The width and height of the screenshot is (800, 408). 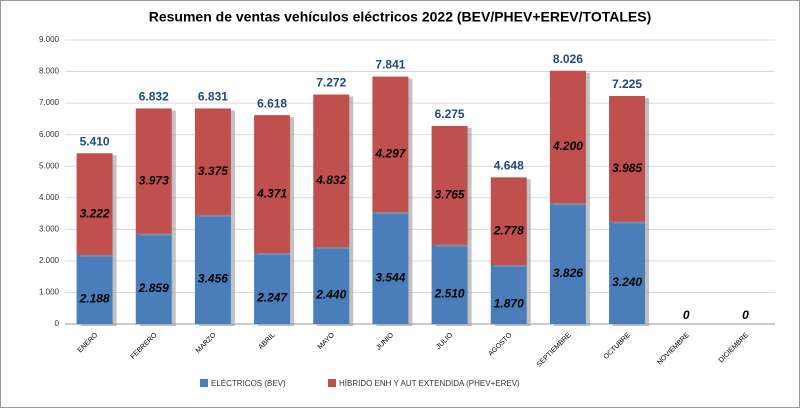 What do you see at coordinates (450, 195) in the screenshot?
I see `data-label: 3.765` at bounding box center [450, 195].